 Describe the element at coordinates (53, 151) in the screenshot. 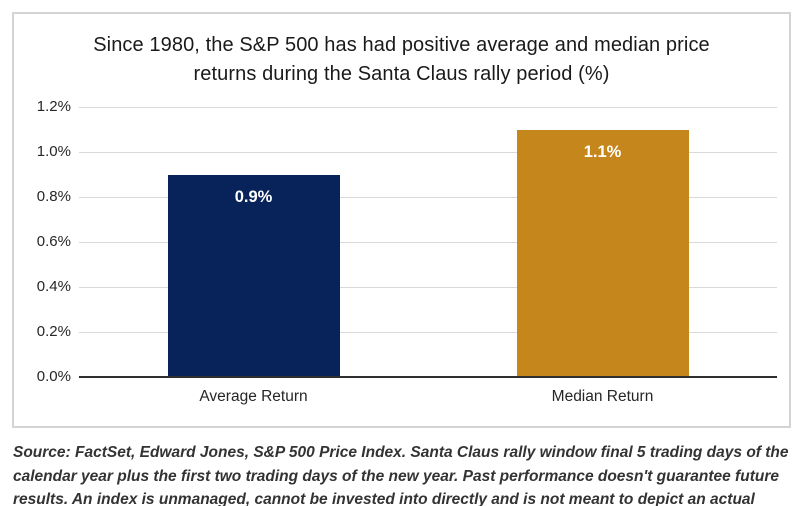

I see `y-tick-label: 1.0%` at that location.